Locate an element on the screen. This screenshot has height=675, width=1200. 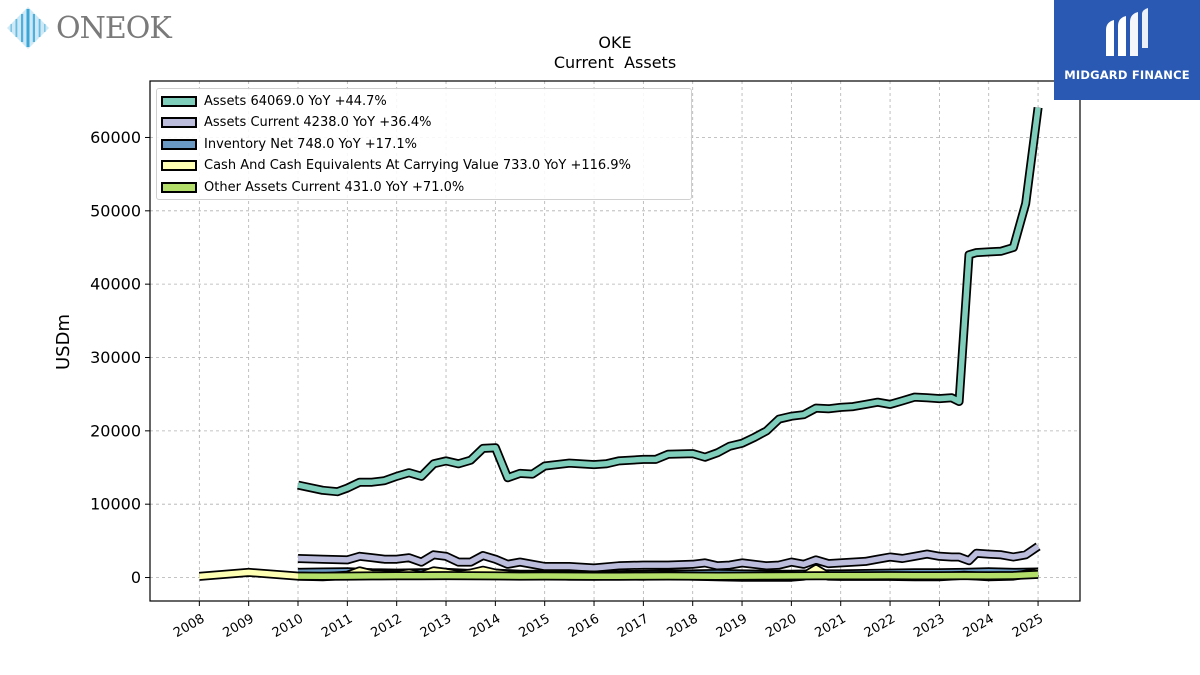
legend-label: Assets Current 4238.0 YoY +36.4% is located at coordinates (318, 122).